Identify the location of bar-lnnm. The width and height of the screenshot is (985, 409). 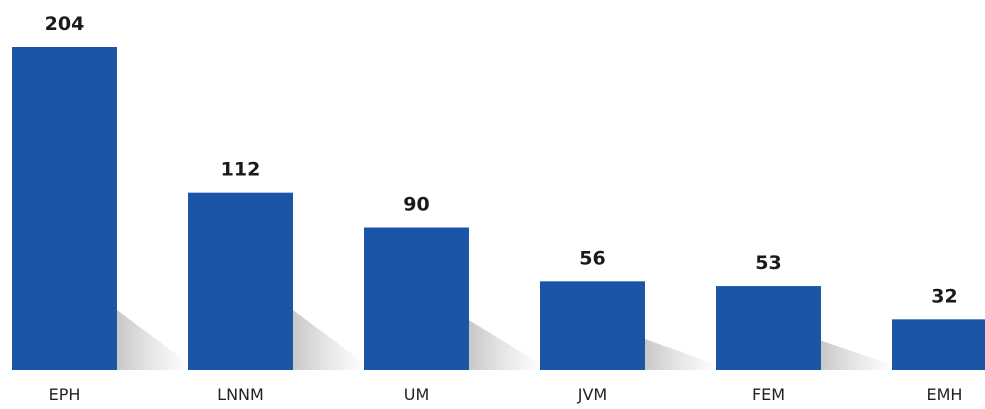
(240, 281).